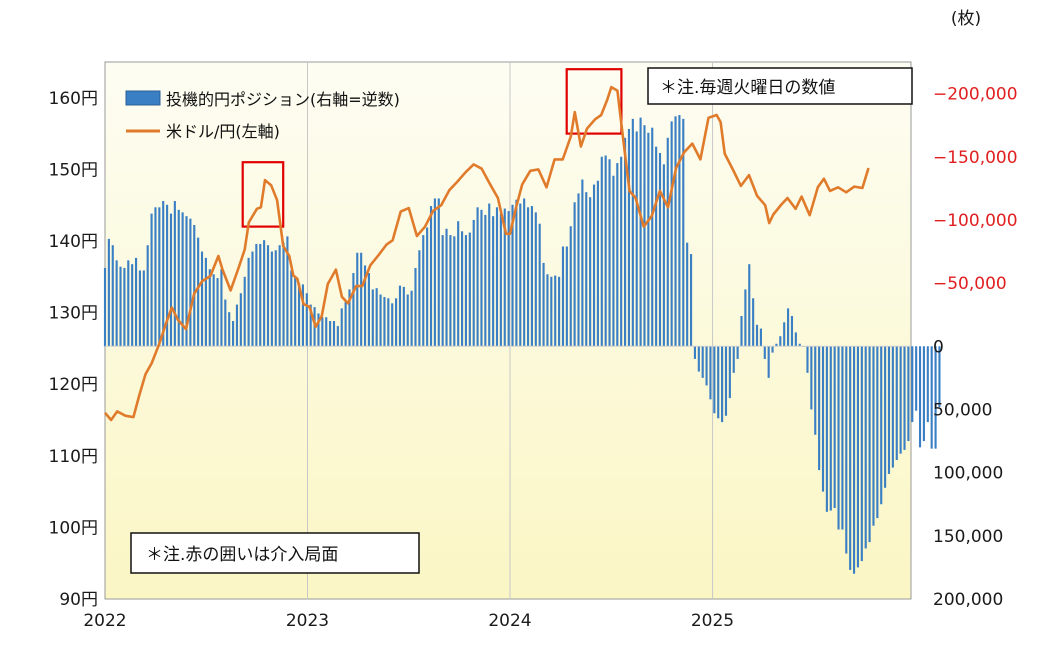  What do you see at coordinates (970, 284) in the screenshot?
I see `right-tick-label: −50,000` at bounding box center [970, 284].